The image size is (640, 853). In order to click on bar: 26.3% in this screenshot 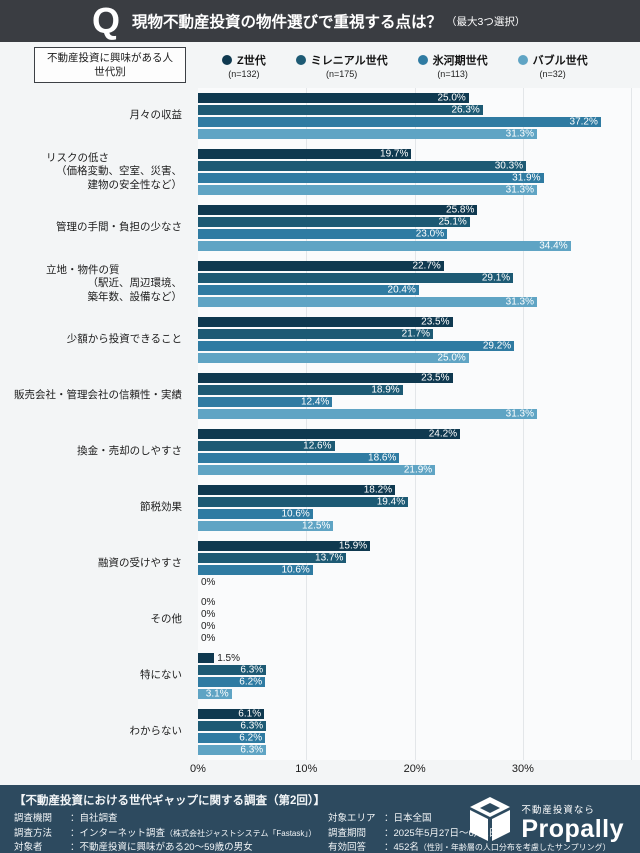, I will do `click(340, 110)`.